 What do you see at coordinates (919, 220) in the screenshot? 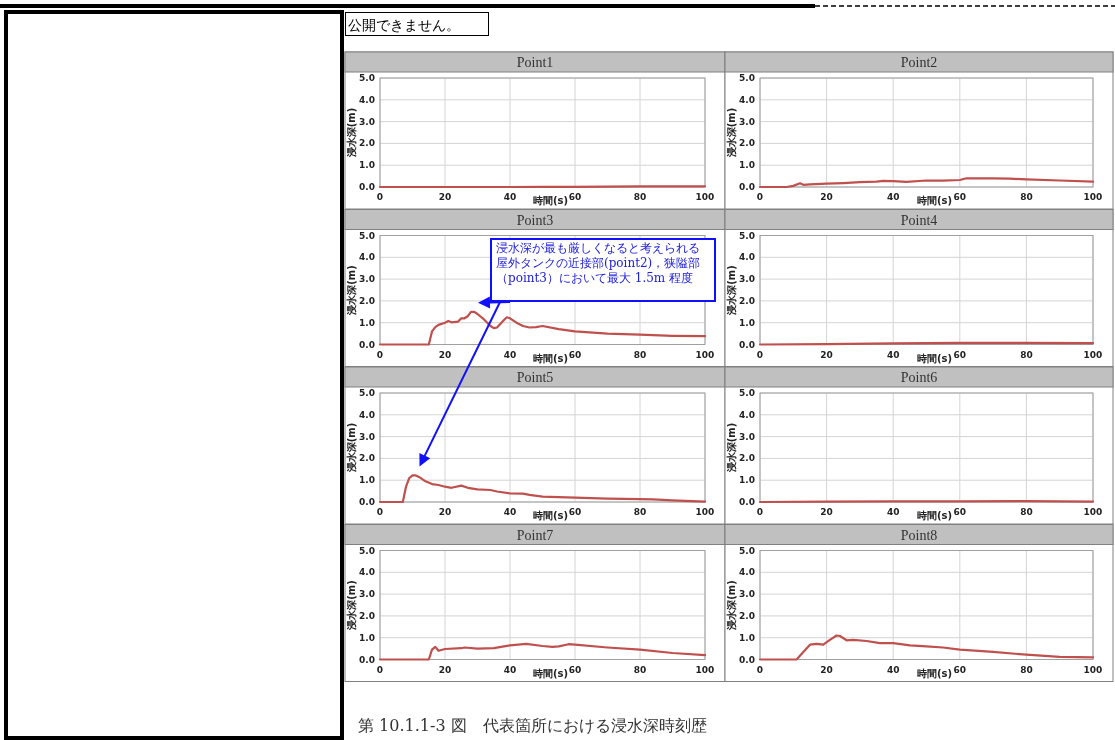
I see `chart-title: Point4` at bounding box center [919, 220].